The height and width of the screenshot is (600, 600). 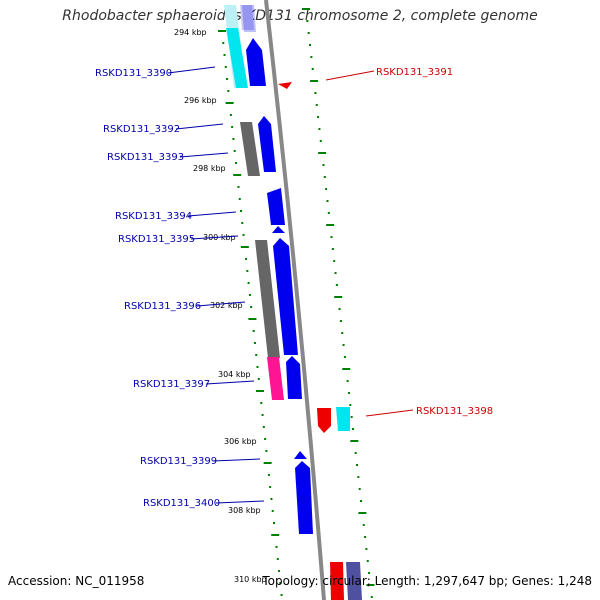 What do you see at coordinates (178, 461) in the screenshot?
I see `gene-label-rskd131_3399: RSKD131_3399` at bounding box center [178, 461].